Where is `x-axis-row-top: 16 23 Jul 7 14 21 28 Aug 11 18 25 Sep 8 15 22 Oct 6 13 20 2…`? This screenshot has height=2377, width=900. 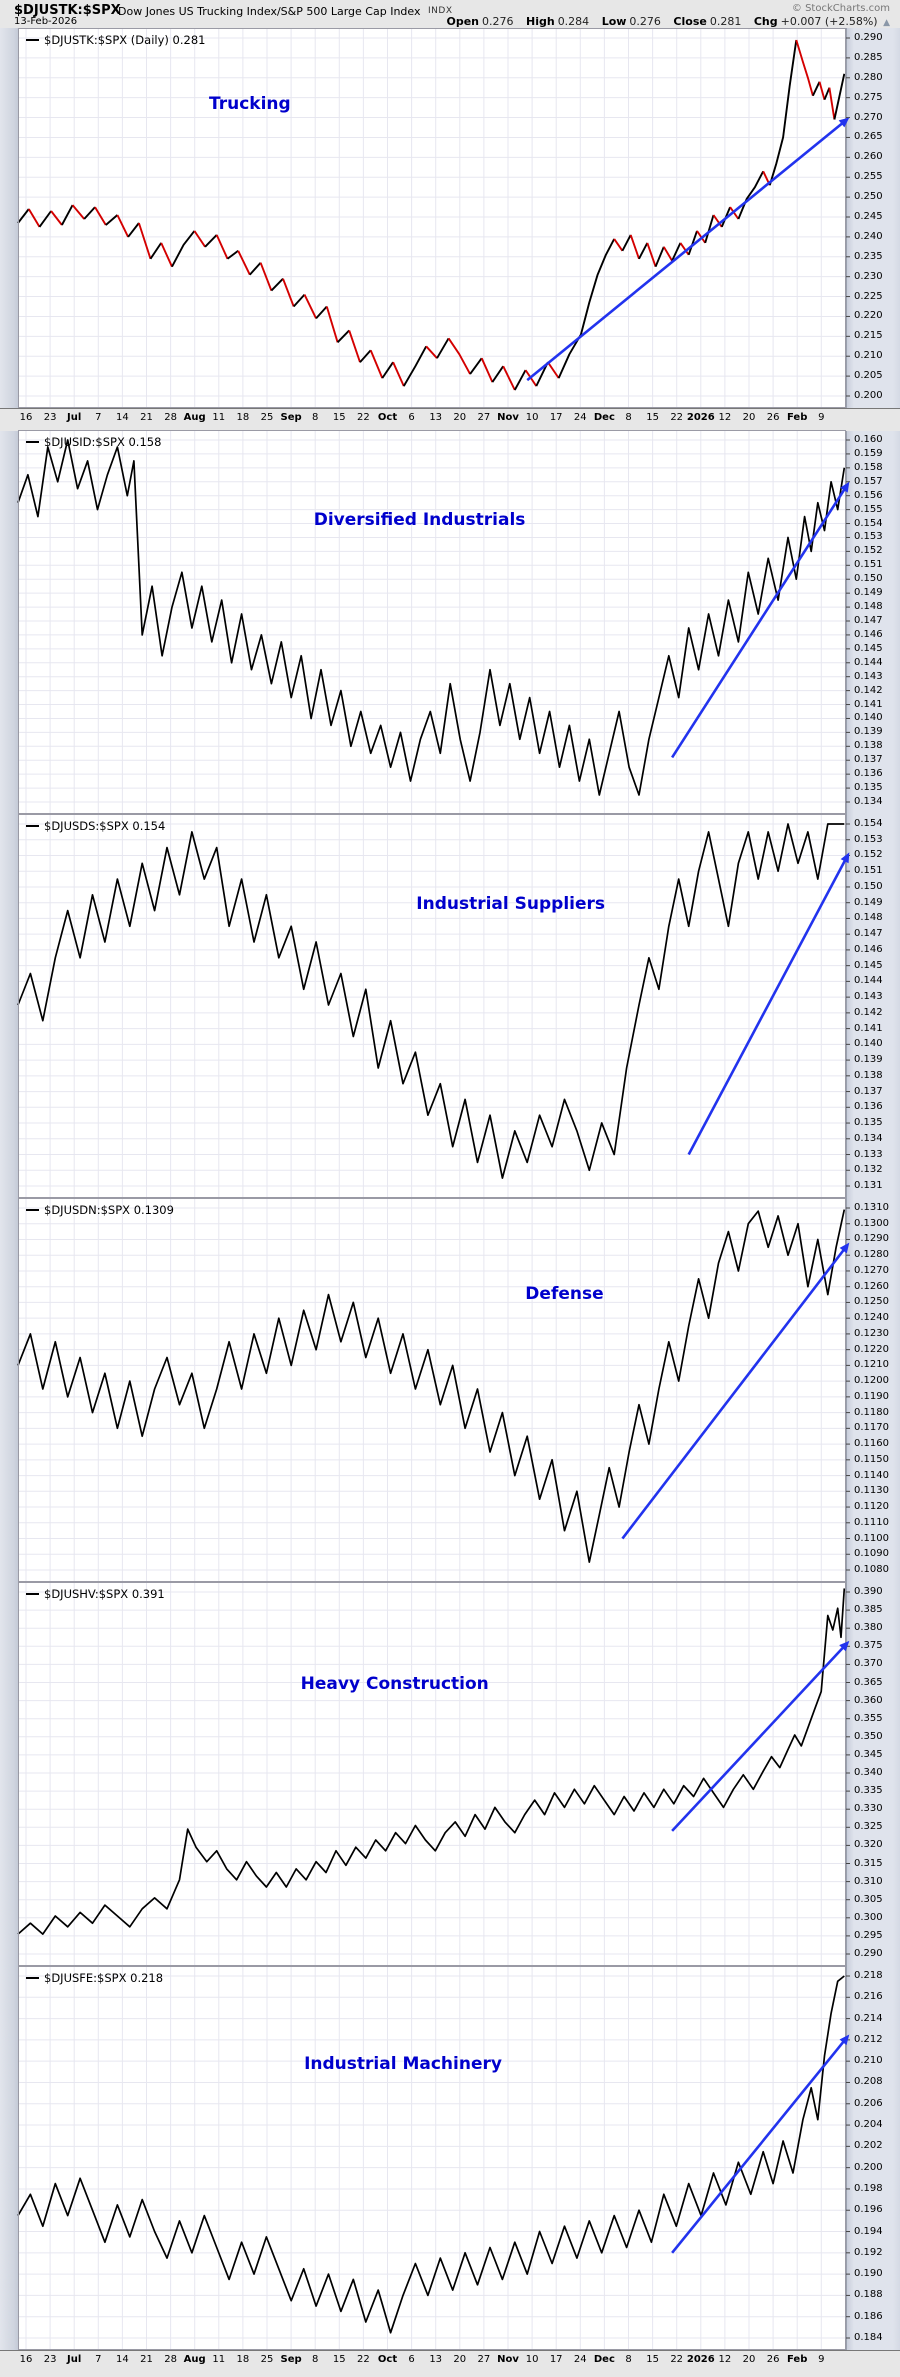 x-axis-row-top: 16 23 Jul 7 14 21 28 Aug 11 18 25 Sep 8 15 22 Oct 6 13 20 2… is located at coordinates (450, 419).